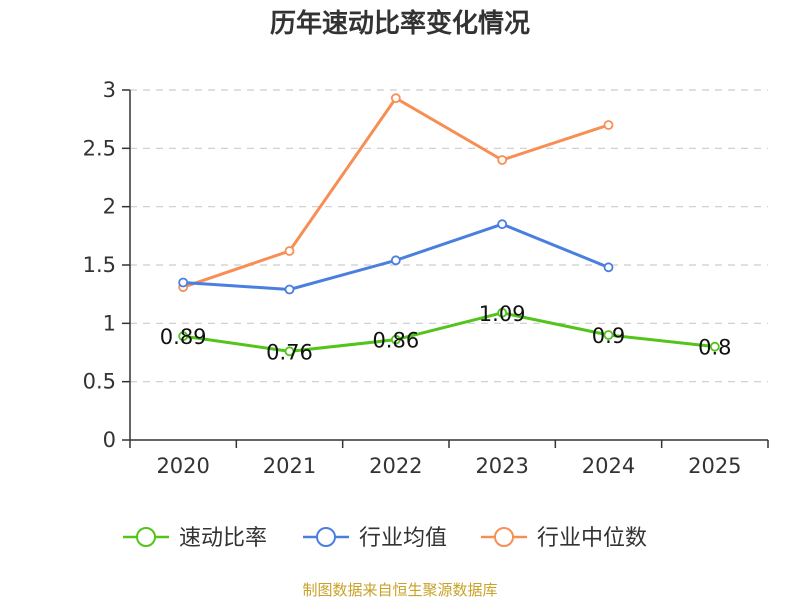 The height and width of the screenshot is (600, 800). I want to click on y-tick-label: 2.5, so click(99, 148).